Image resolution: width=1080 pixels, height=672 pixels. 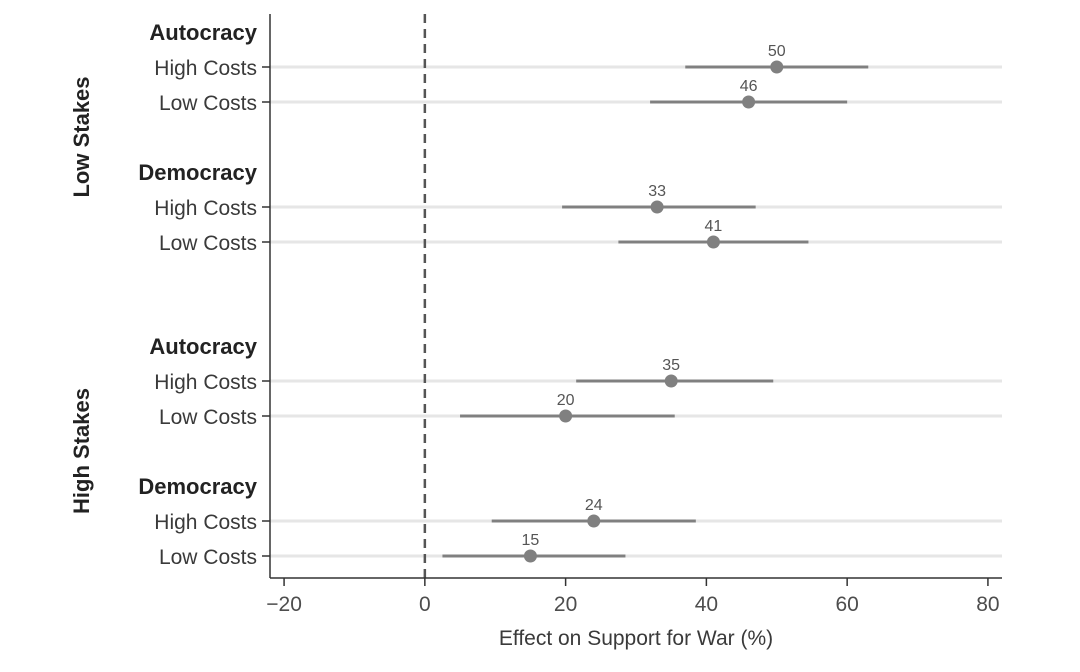 I want to click on value-label: 46, so click(x=749, y=86).